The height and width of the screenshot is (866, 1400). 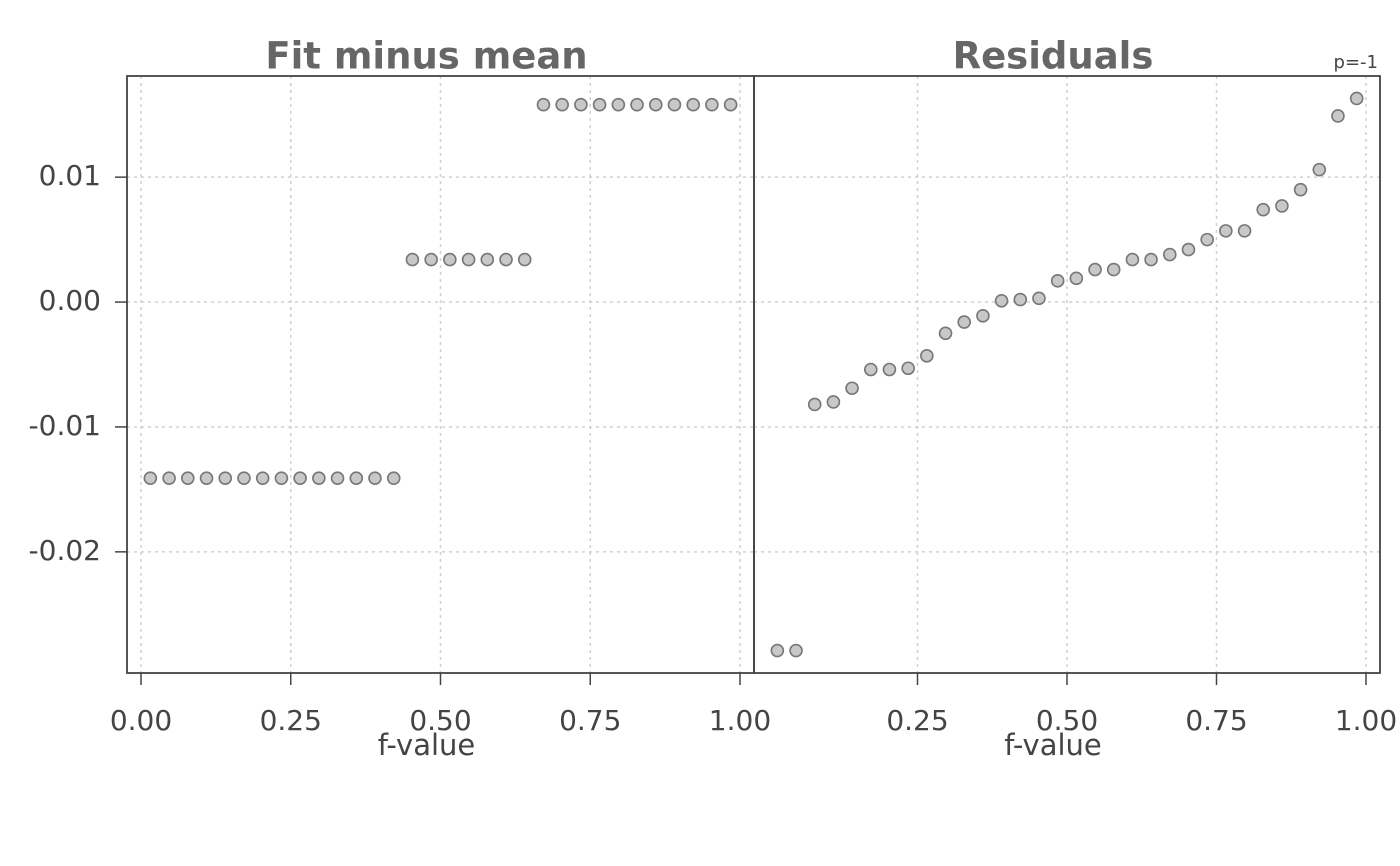 What do you see at coordinates (70, 175) in the screenshot?
I see `y-tick-label: 0.01` at bounding box center [70, 175].